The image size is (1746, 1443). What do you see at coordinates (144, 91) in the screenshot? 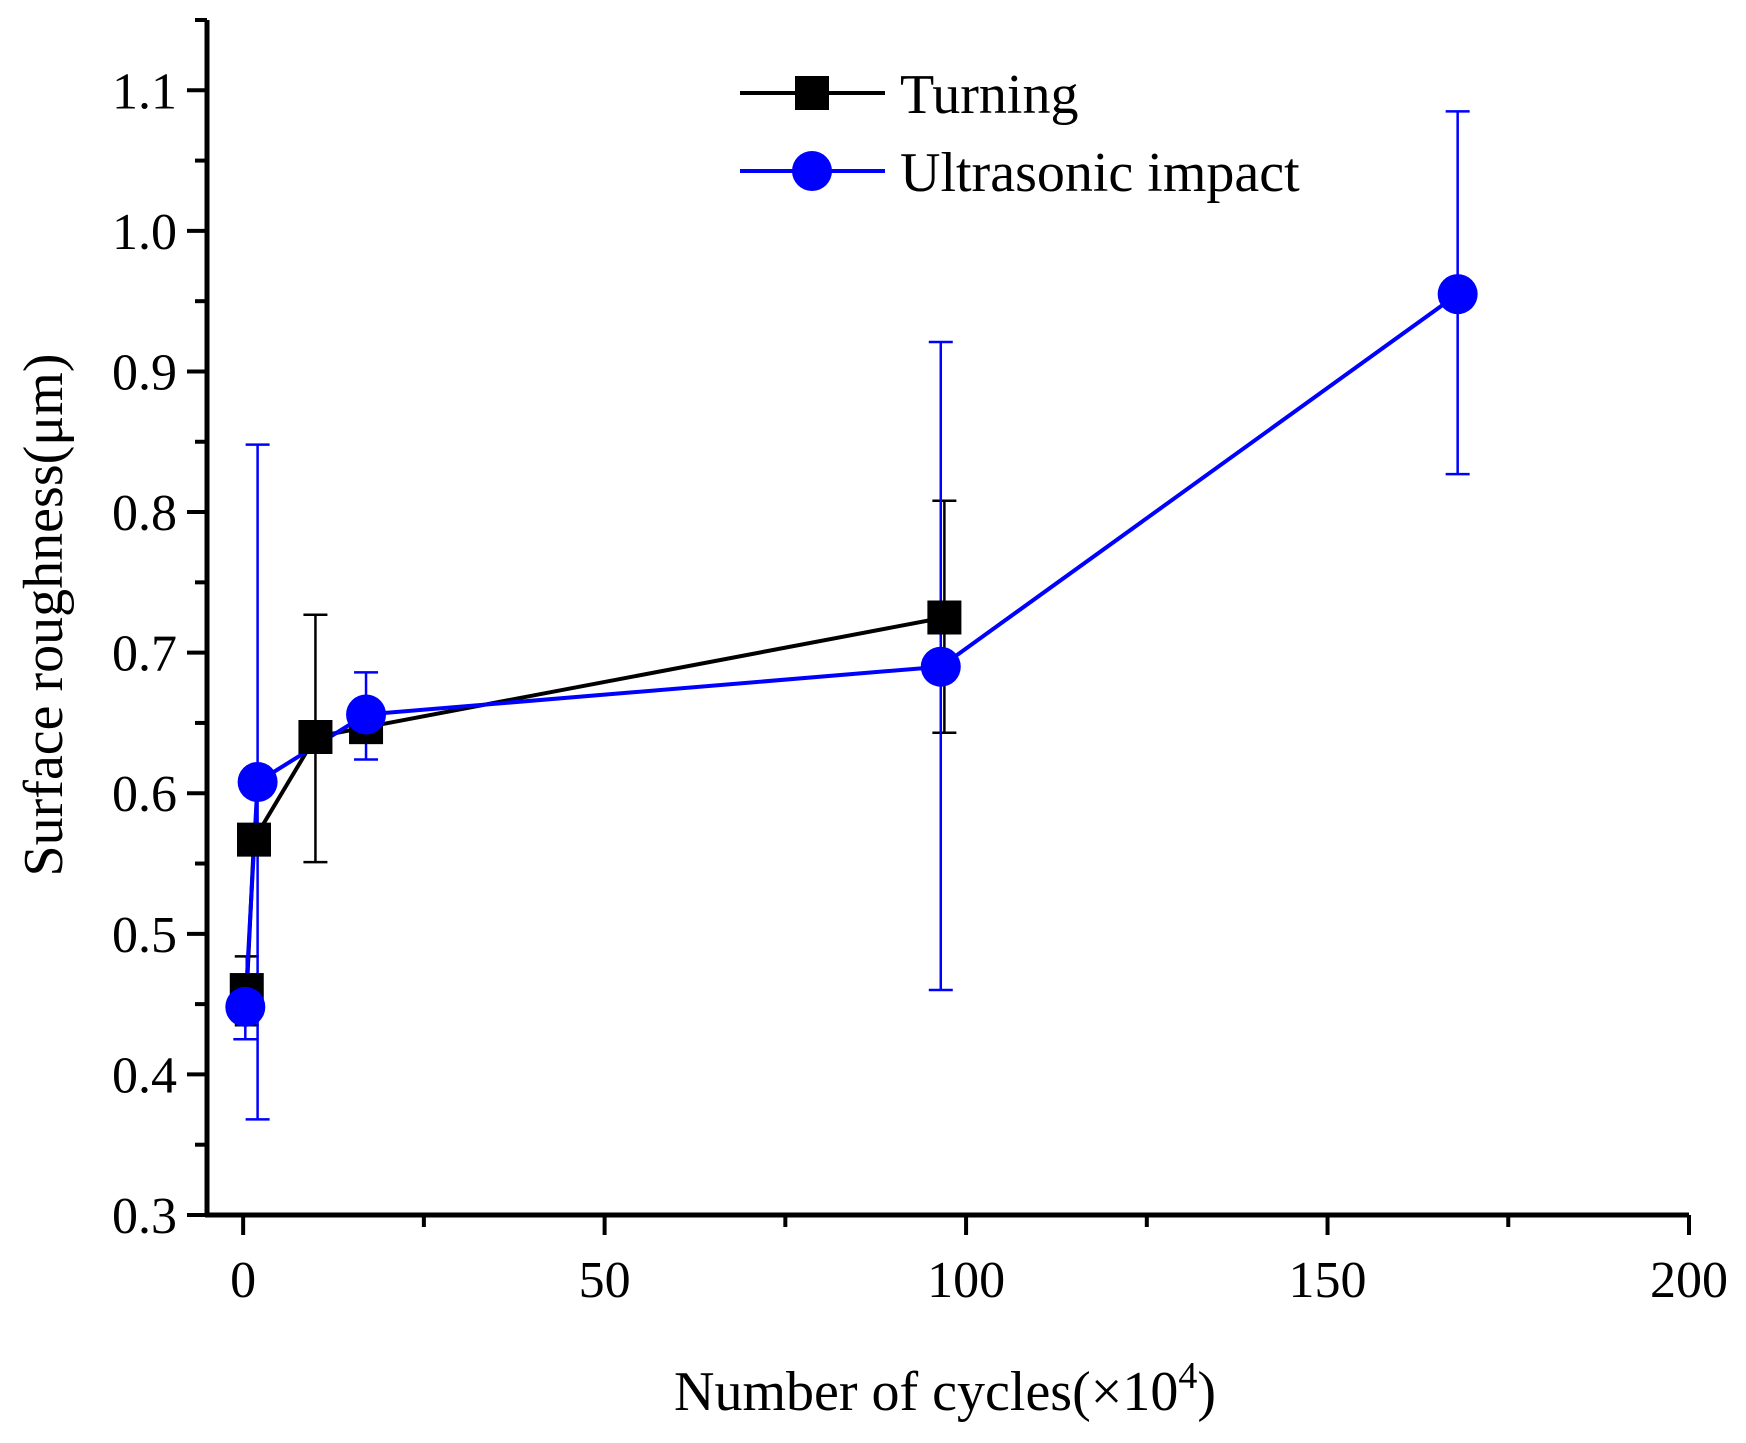
I see `y-tick-label: 1.1` at bounding box center [144, 91].